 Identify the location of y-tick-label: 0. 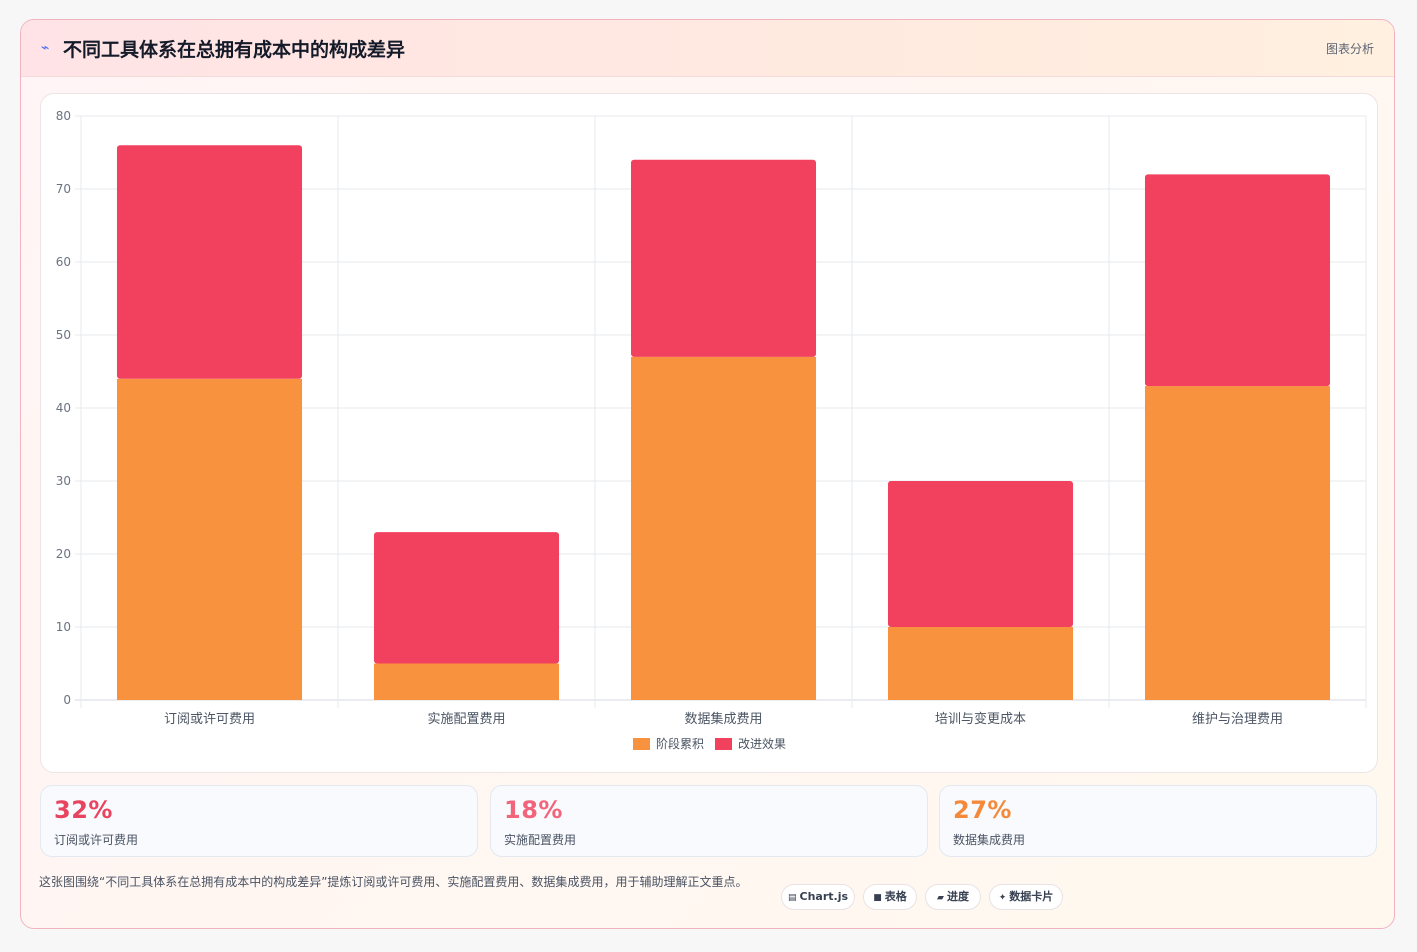
(67, 700).